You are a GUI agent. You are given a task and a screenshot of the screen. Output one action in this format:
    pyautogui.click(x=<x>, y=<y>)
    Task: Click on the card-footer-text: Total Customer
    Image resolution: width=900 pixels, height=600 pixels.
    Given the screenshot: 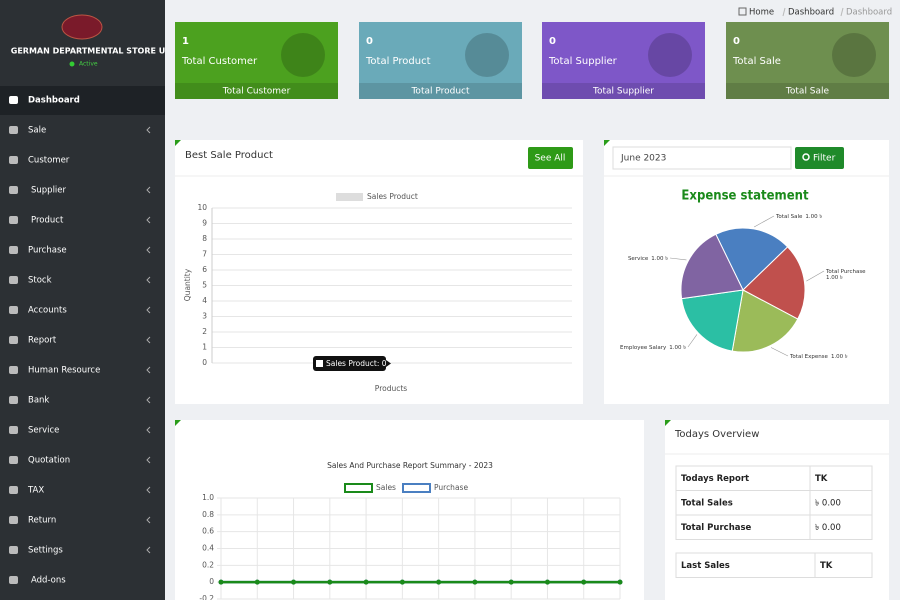 What is the action you would take?
    pyautogui.click(x=256, y=92)
    